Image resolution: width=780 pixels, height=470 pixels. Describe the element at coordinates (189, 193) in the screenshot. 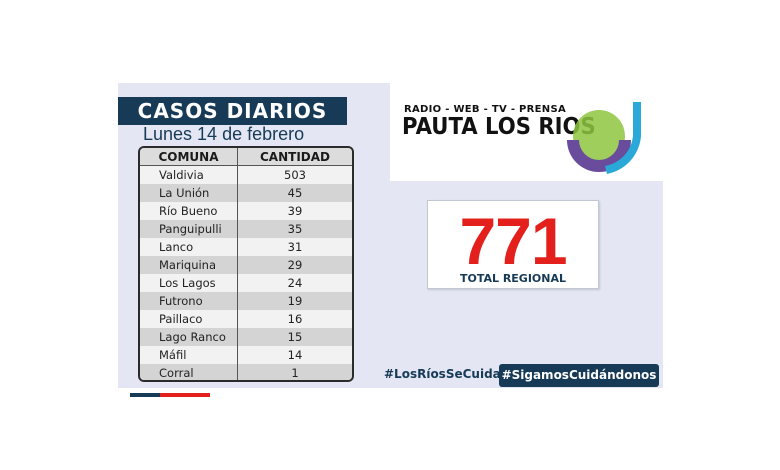

I see `comuna-cell: La Unión` at that location.